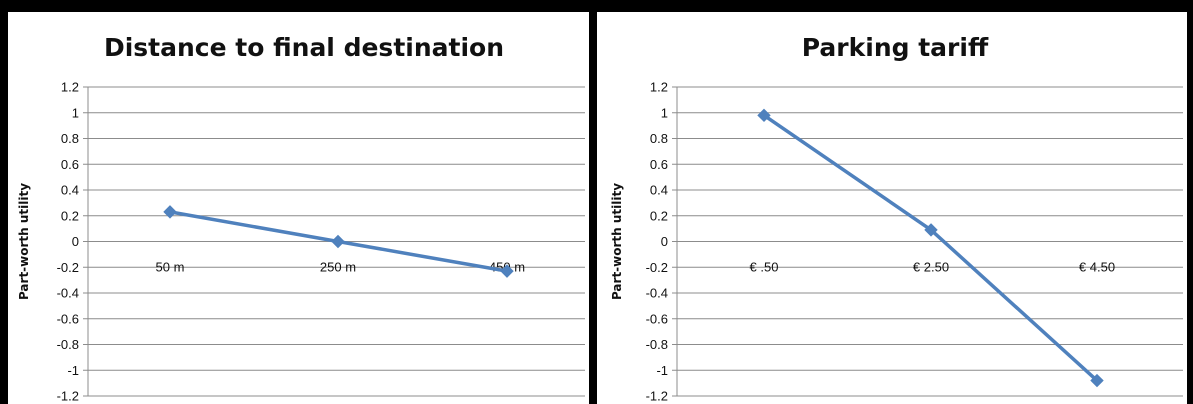 The width and height of the screenshot is (1193, 404). What do you see at coordinates (68, 293) in the screenshot?
I see `distance-y-tick-label: -0.4` at bounding box center [68, 293].